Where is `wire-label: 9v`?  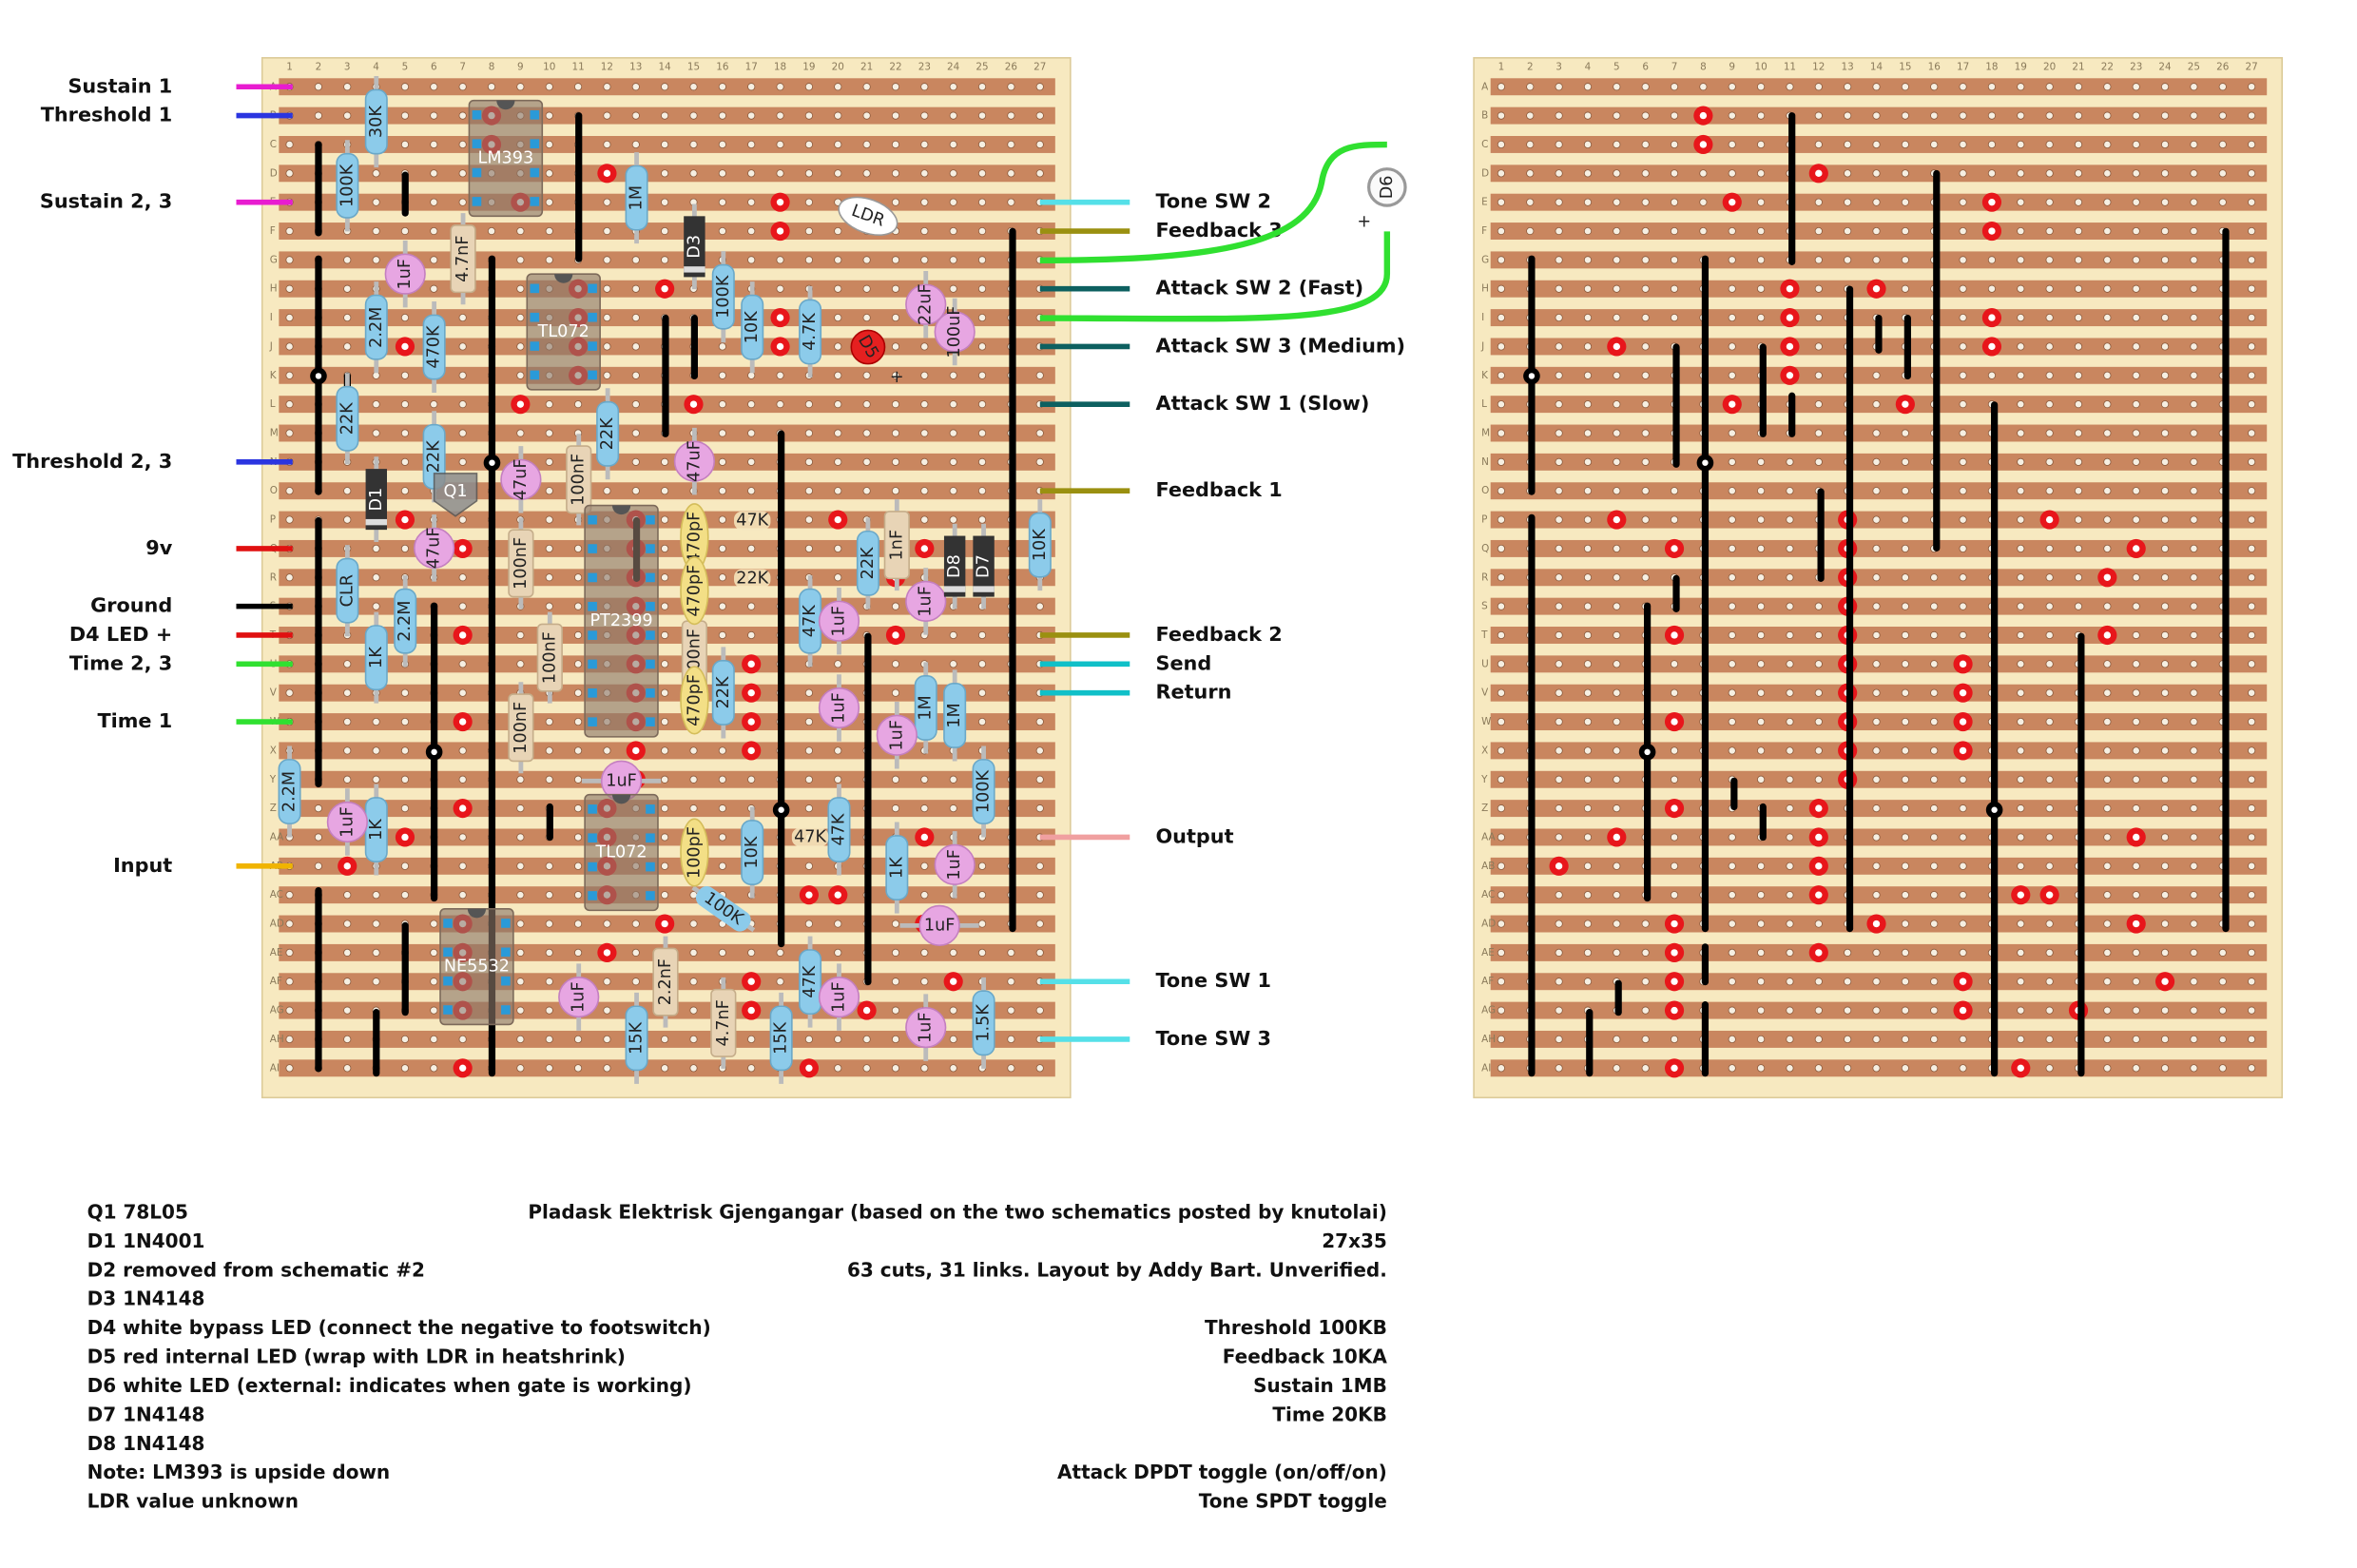 wire-label: 9v is located at coordinates (158, 547).